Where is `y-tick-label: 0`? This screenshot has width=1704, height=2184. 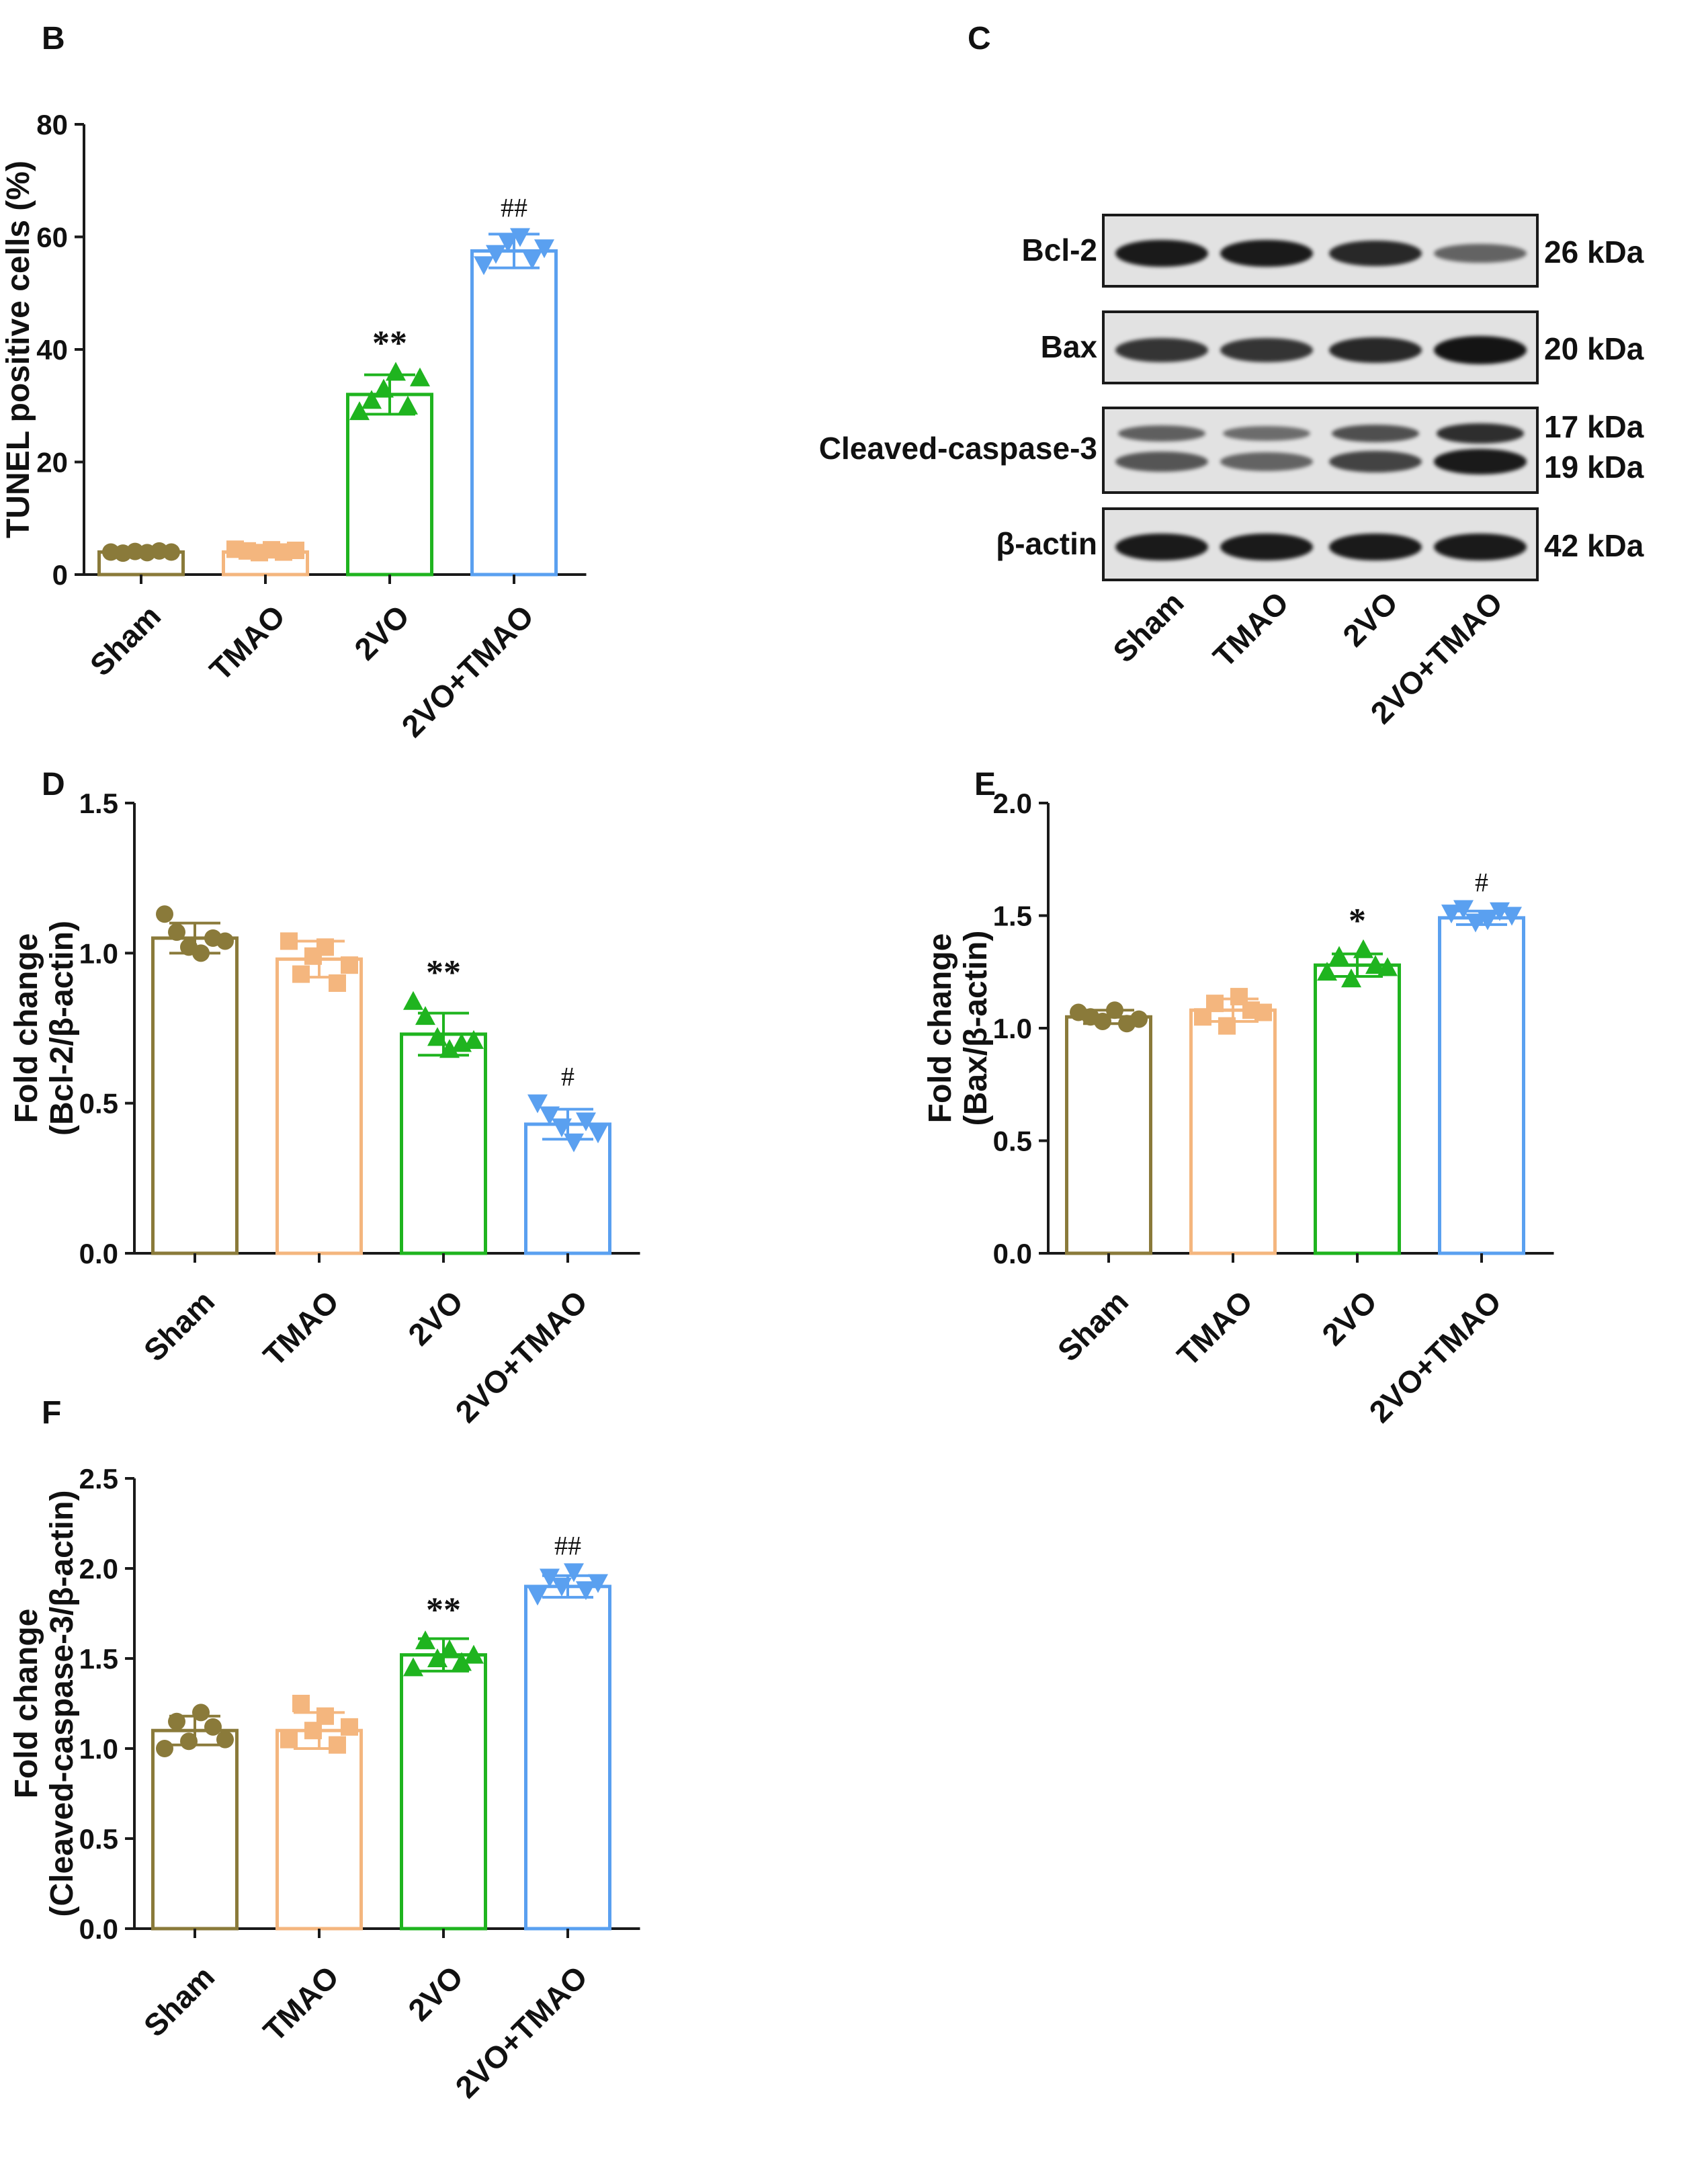 y-tick-label: 0 is located at coordinates (60, 575).